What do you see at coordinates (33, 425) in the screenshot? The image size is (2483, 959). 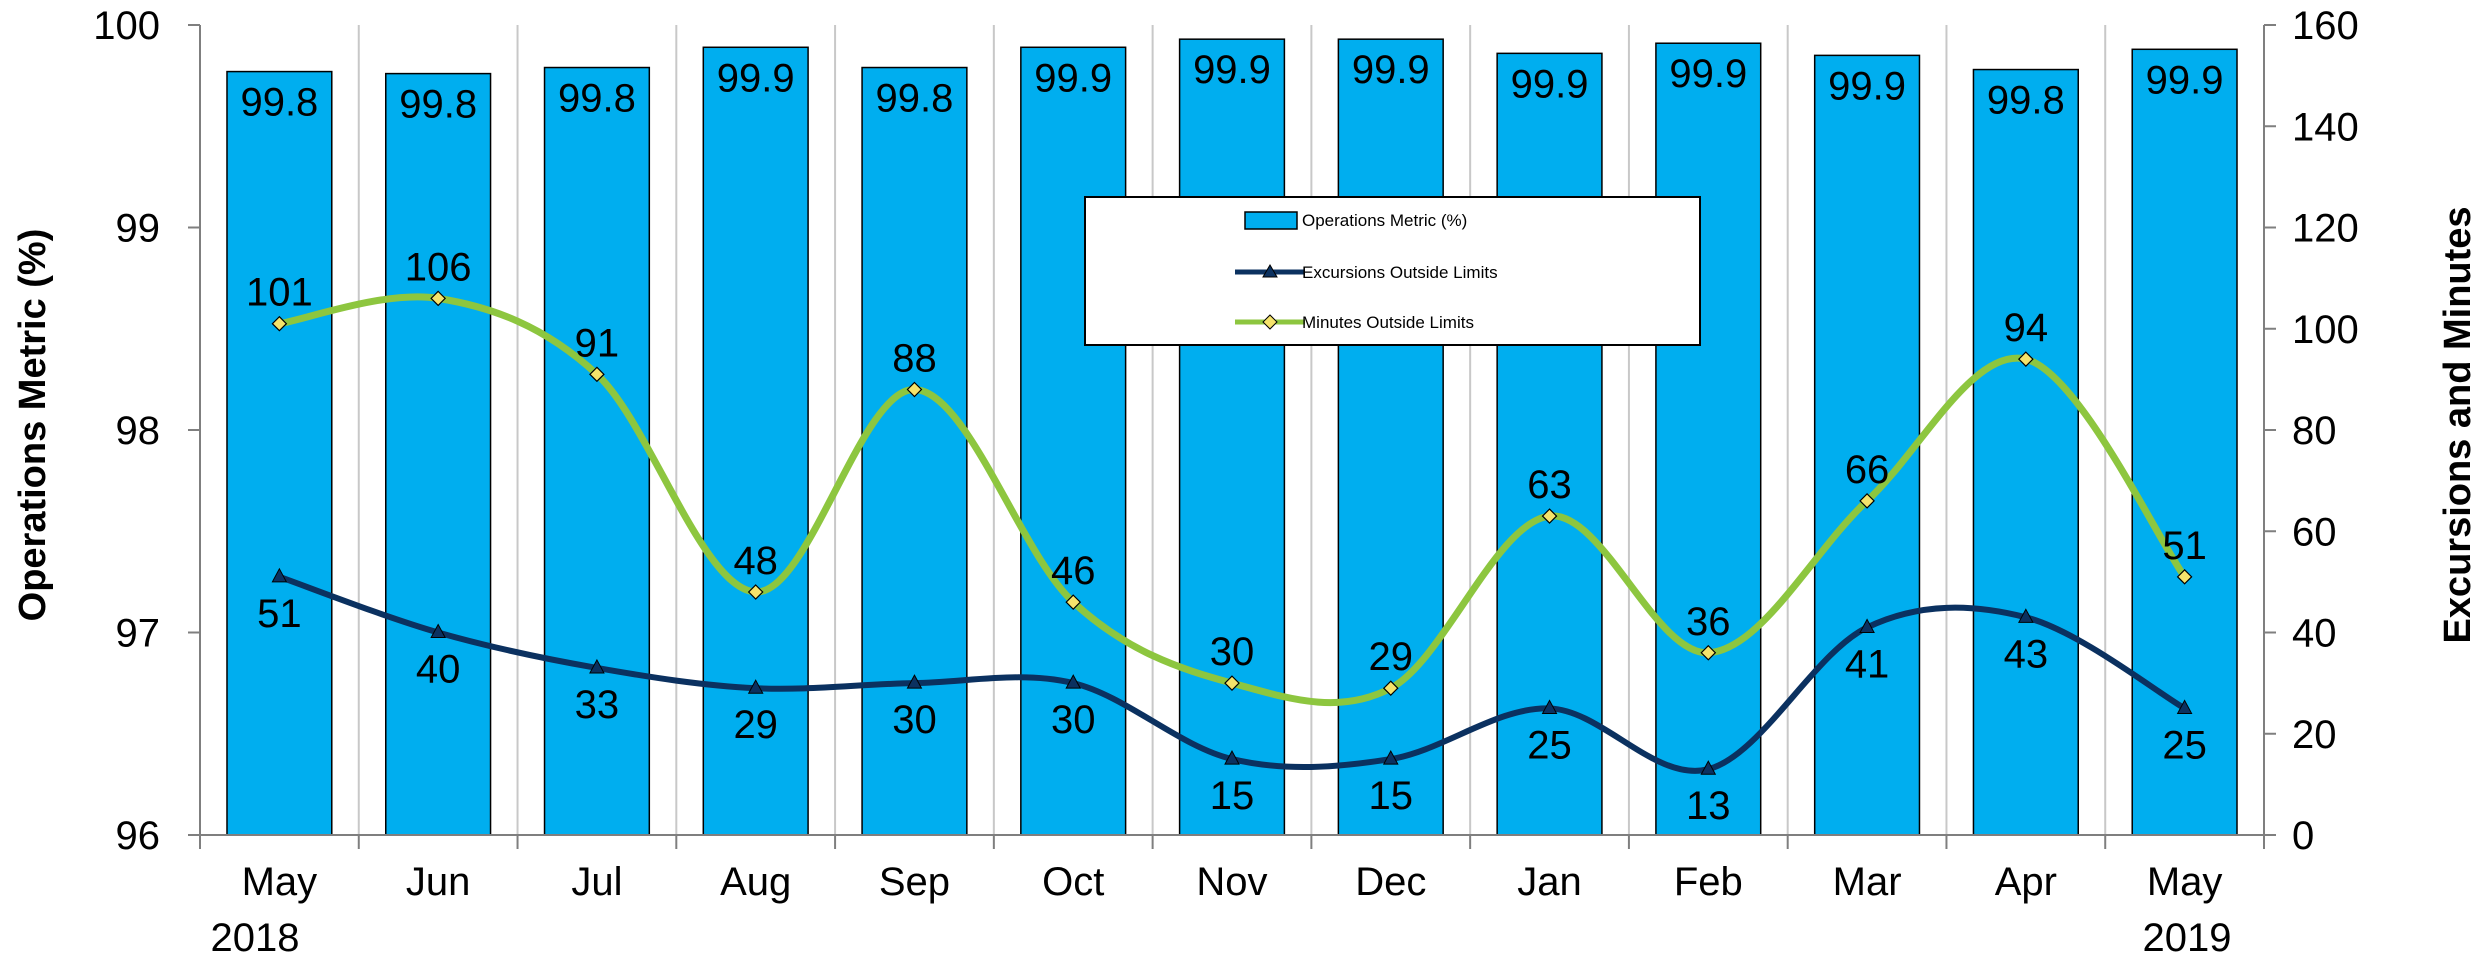 I see `y-axis-title: Operations Metric (%)` at bounding box center [33, 425].